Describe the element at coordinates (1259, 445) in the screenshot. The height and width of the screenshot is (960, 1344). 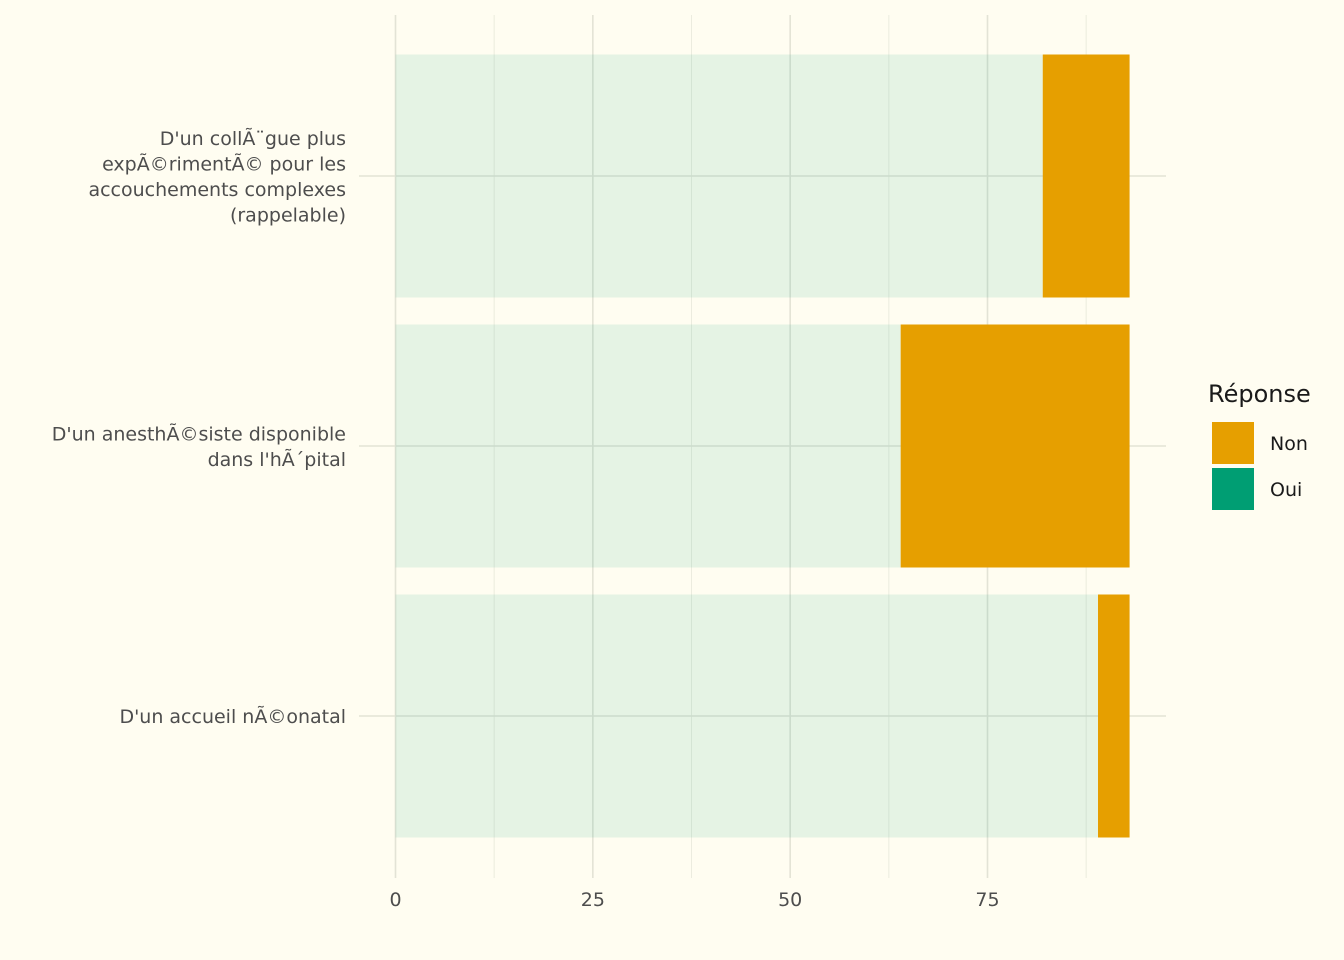
I see `legend: Réponse Non Oui` at that location.